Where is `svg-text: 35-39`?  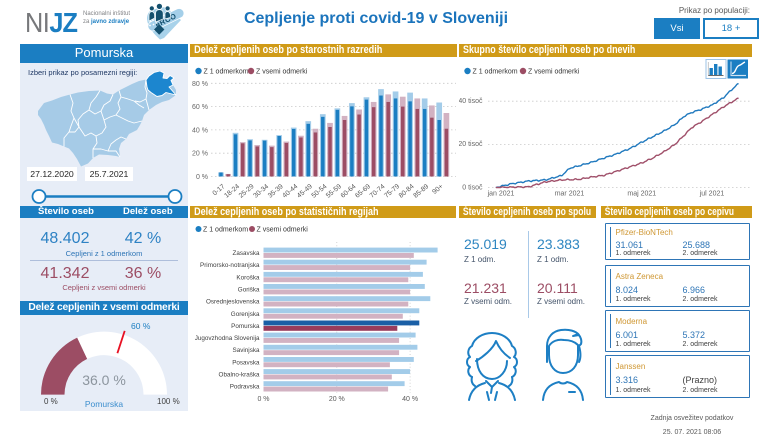
svg-text: 35-39 is located at coordinates (276, 191).